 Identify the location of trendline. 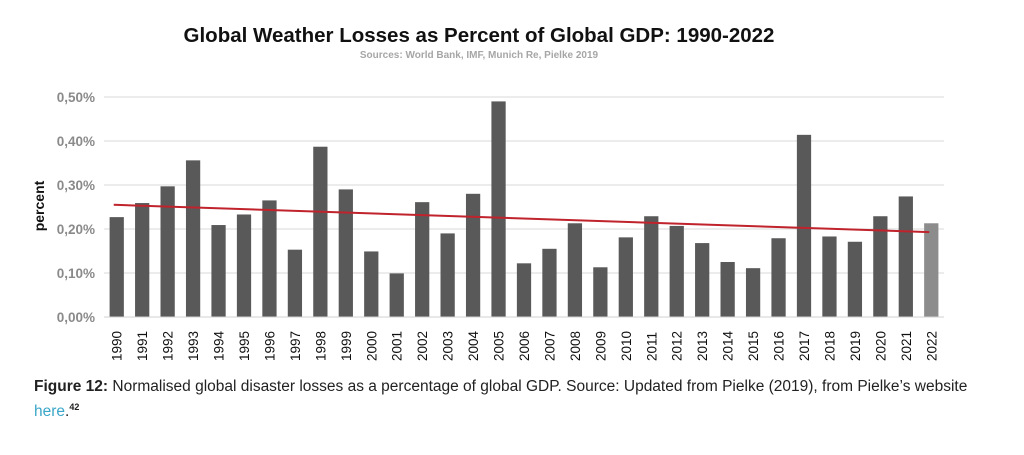
(521, 218).